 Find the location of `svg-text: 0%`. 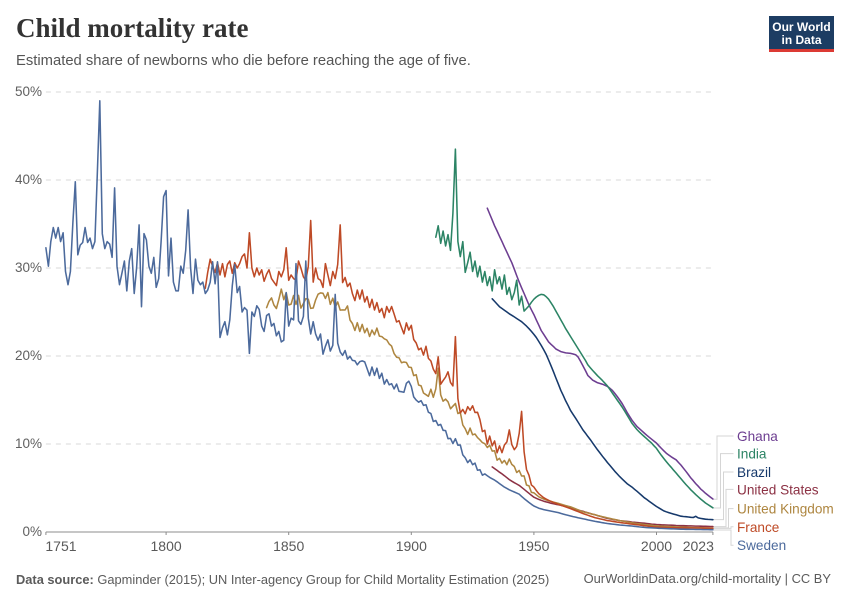

svg-text: 0% is located at coordinates (32, 531).